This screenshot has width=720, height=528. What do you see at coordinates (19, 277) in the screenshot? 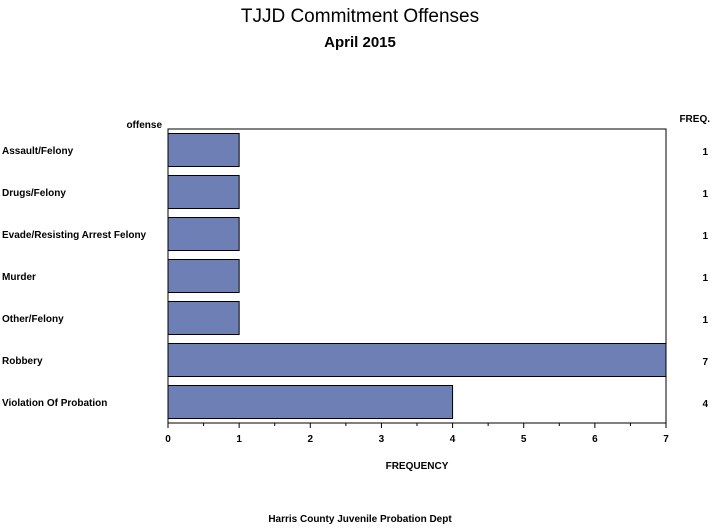
I see `category-label: Murder` at bounding box center [19, 277].